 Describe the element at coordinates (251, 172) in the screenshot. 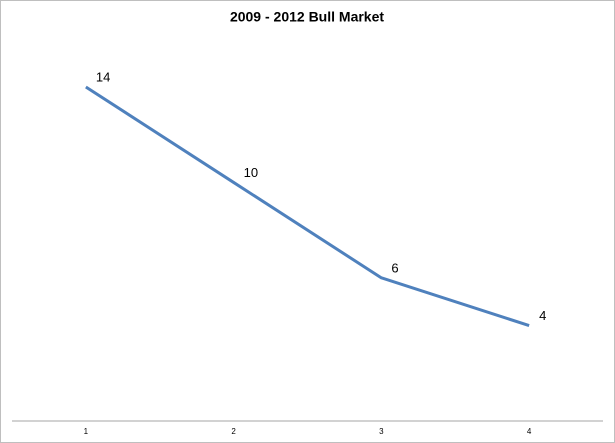

I see `data-label: 10` at that location.